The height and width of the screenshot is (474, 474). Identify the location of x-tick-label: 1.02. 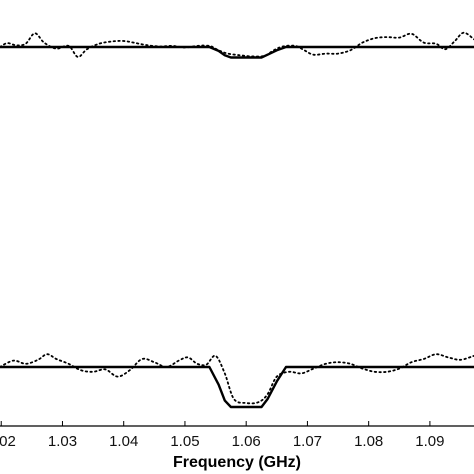
(8, 441).